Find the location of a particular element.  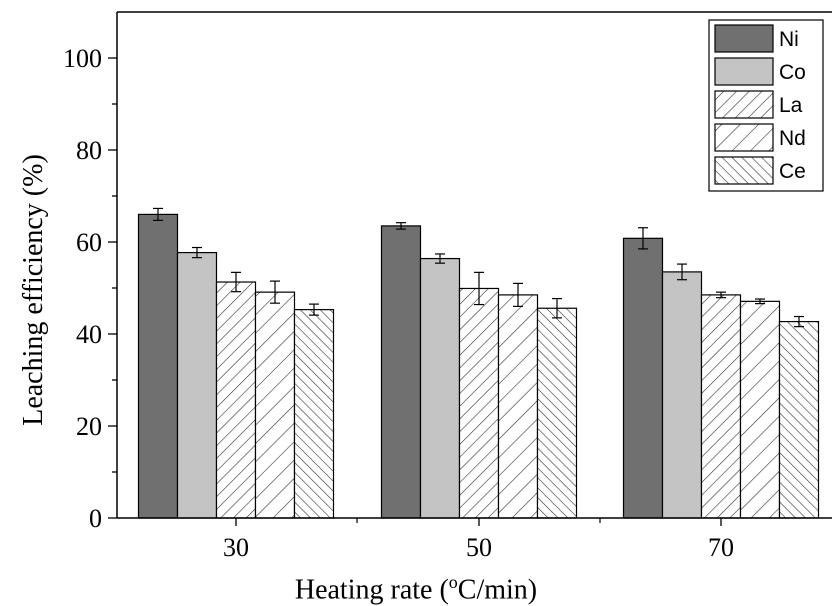

x-axis-label-prefix: Heating rate ( is located at coordinates (371, 590).